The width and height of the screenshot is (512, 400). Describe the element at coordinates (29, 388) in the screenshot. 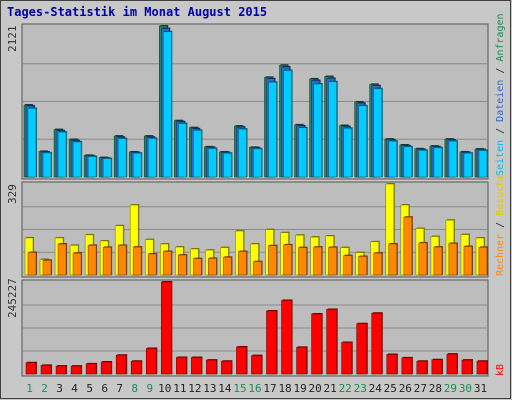

I see `x-tick-label: 1` at that location.